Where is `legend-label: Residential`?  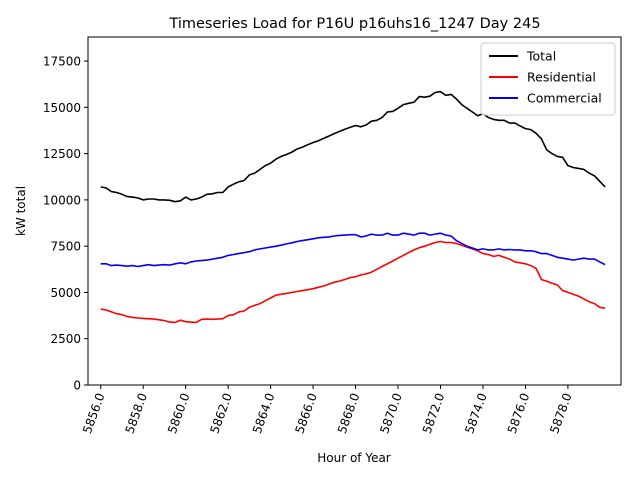
legend-label: Residential is located at coordinates (561, 77).